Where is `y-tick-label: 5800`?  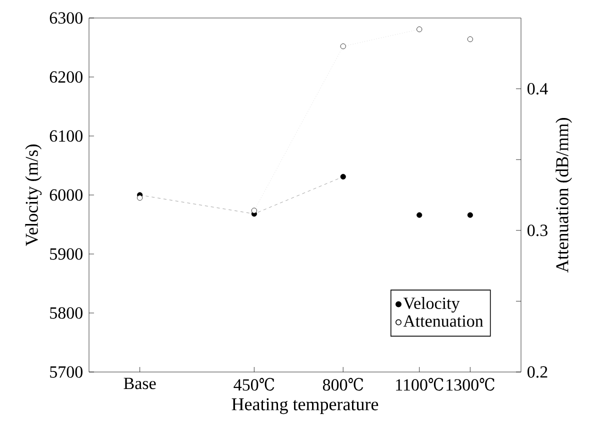 y-tick-label: 5800 is located at coordinates (66, 313).